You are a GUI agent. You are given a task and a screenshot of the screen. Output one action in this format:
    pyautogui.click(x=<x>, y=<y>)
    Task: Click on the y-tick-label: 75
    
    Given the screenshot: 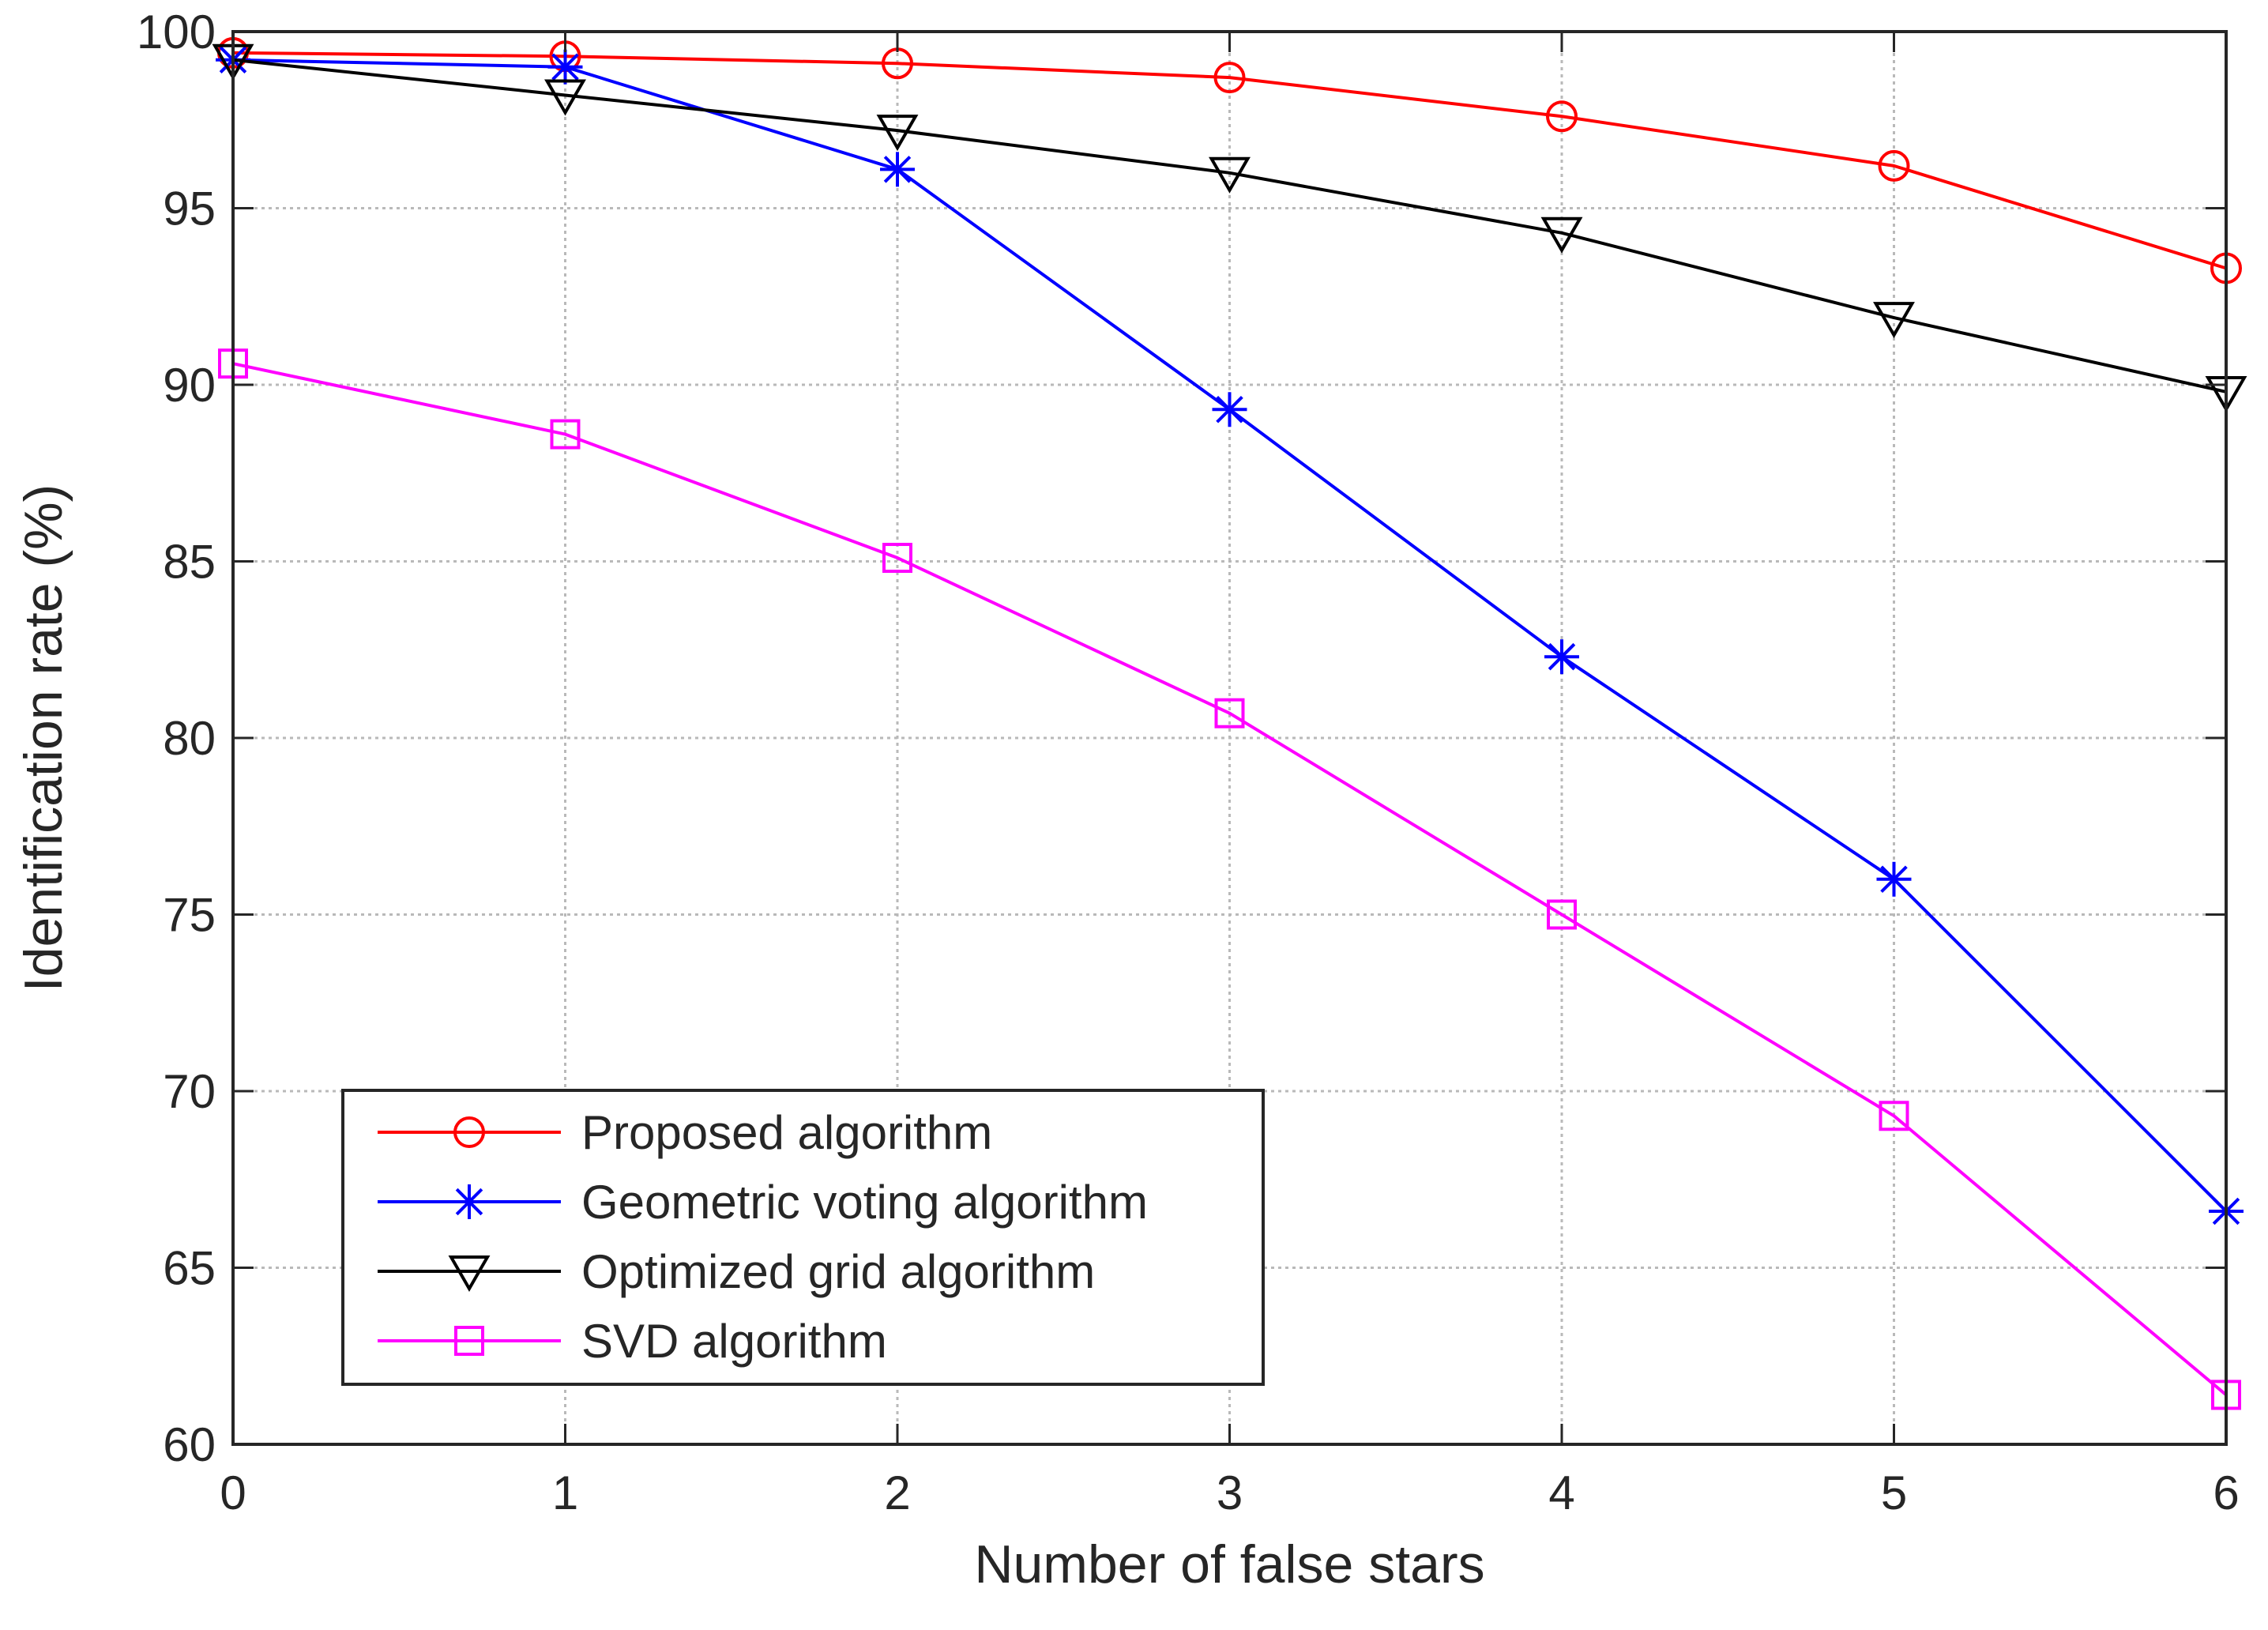 What is the action you would take?
    pyautogui.click(x=189, y=916)
    